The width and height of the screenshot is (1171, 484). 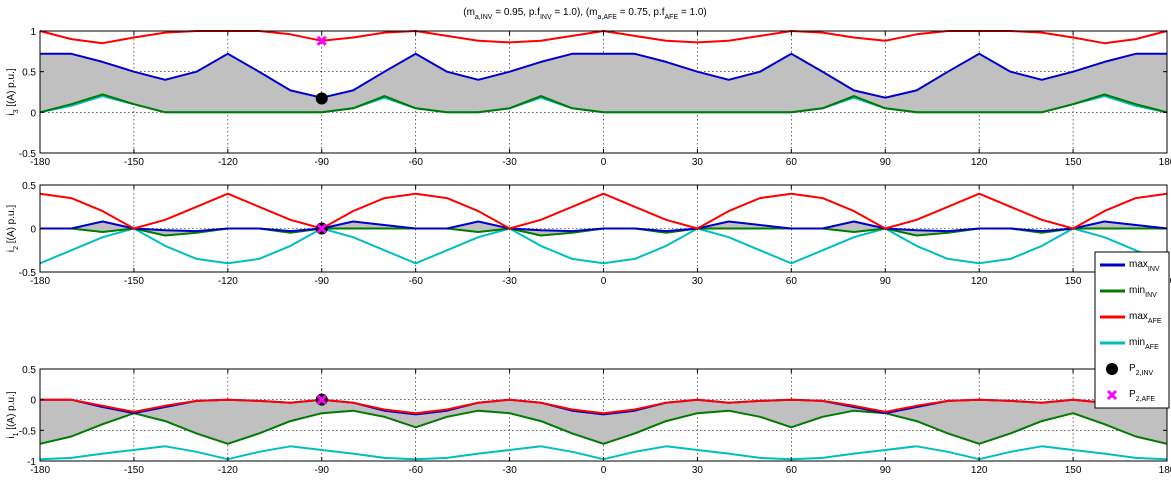 I want to click on y-axis-label: i2 [(A) p.u.], so click(x=13, y=228).